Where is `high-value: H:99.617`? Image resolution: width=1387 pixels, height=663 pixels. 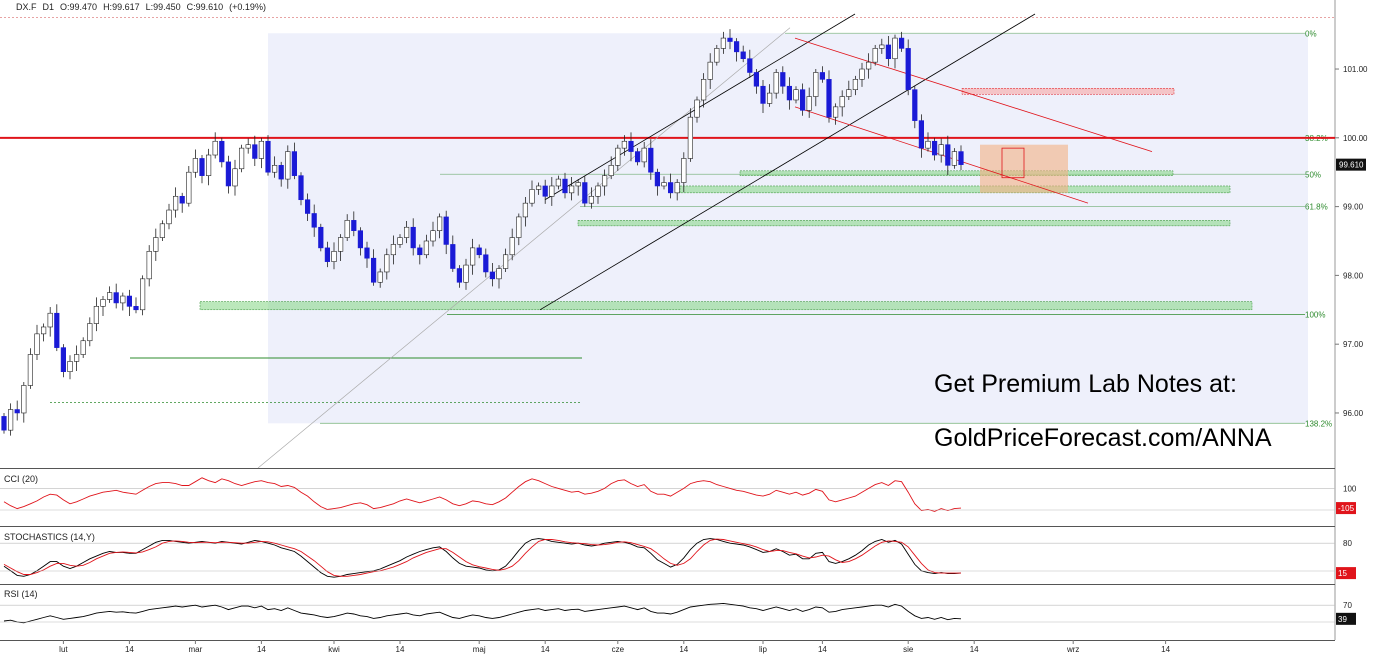 high-value: H:99.617 is located at coordinates (121, 7).